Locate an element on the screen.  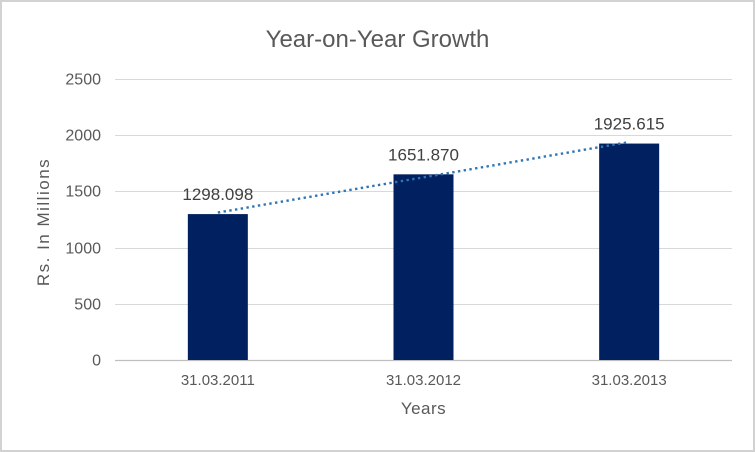
y-tick-label: 2500 is located at coordinates (83, 80).